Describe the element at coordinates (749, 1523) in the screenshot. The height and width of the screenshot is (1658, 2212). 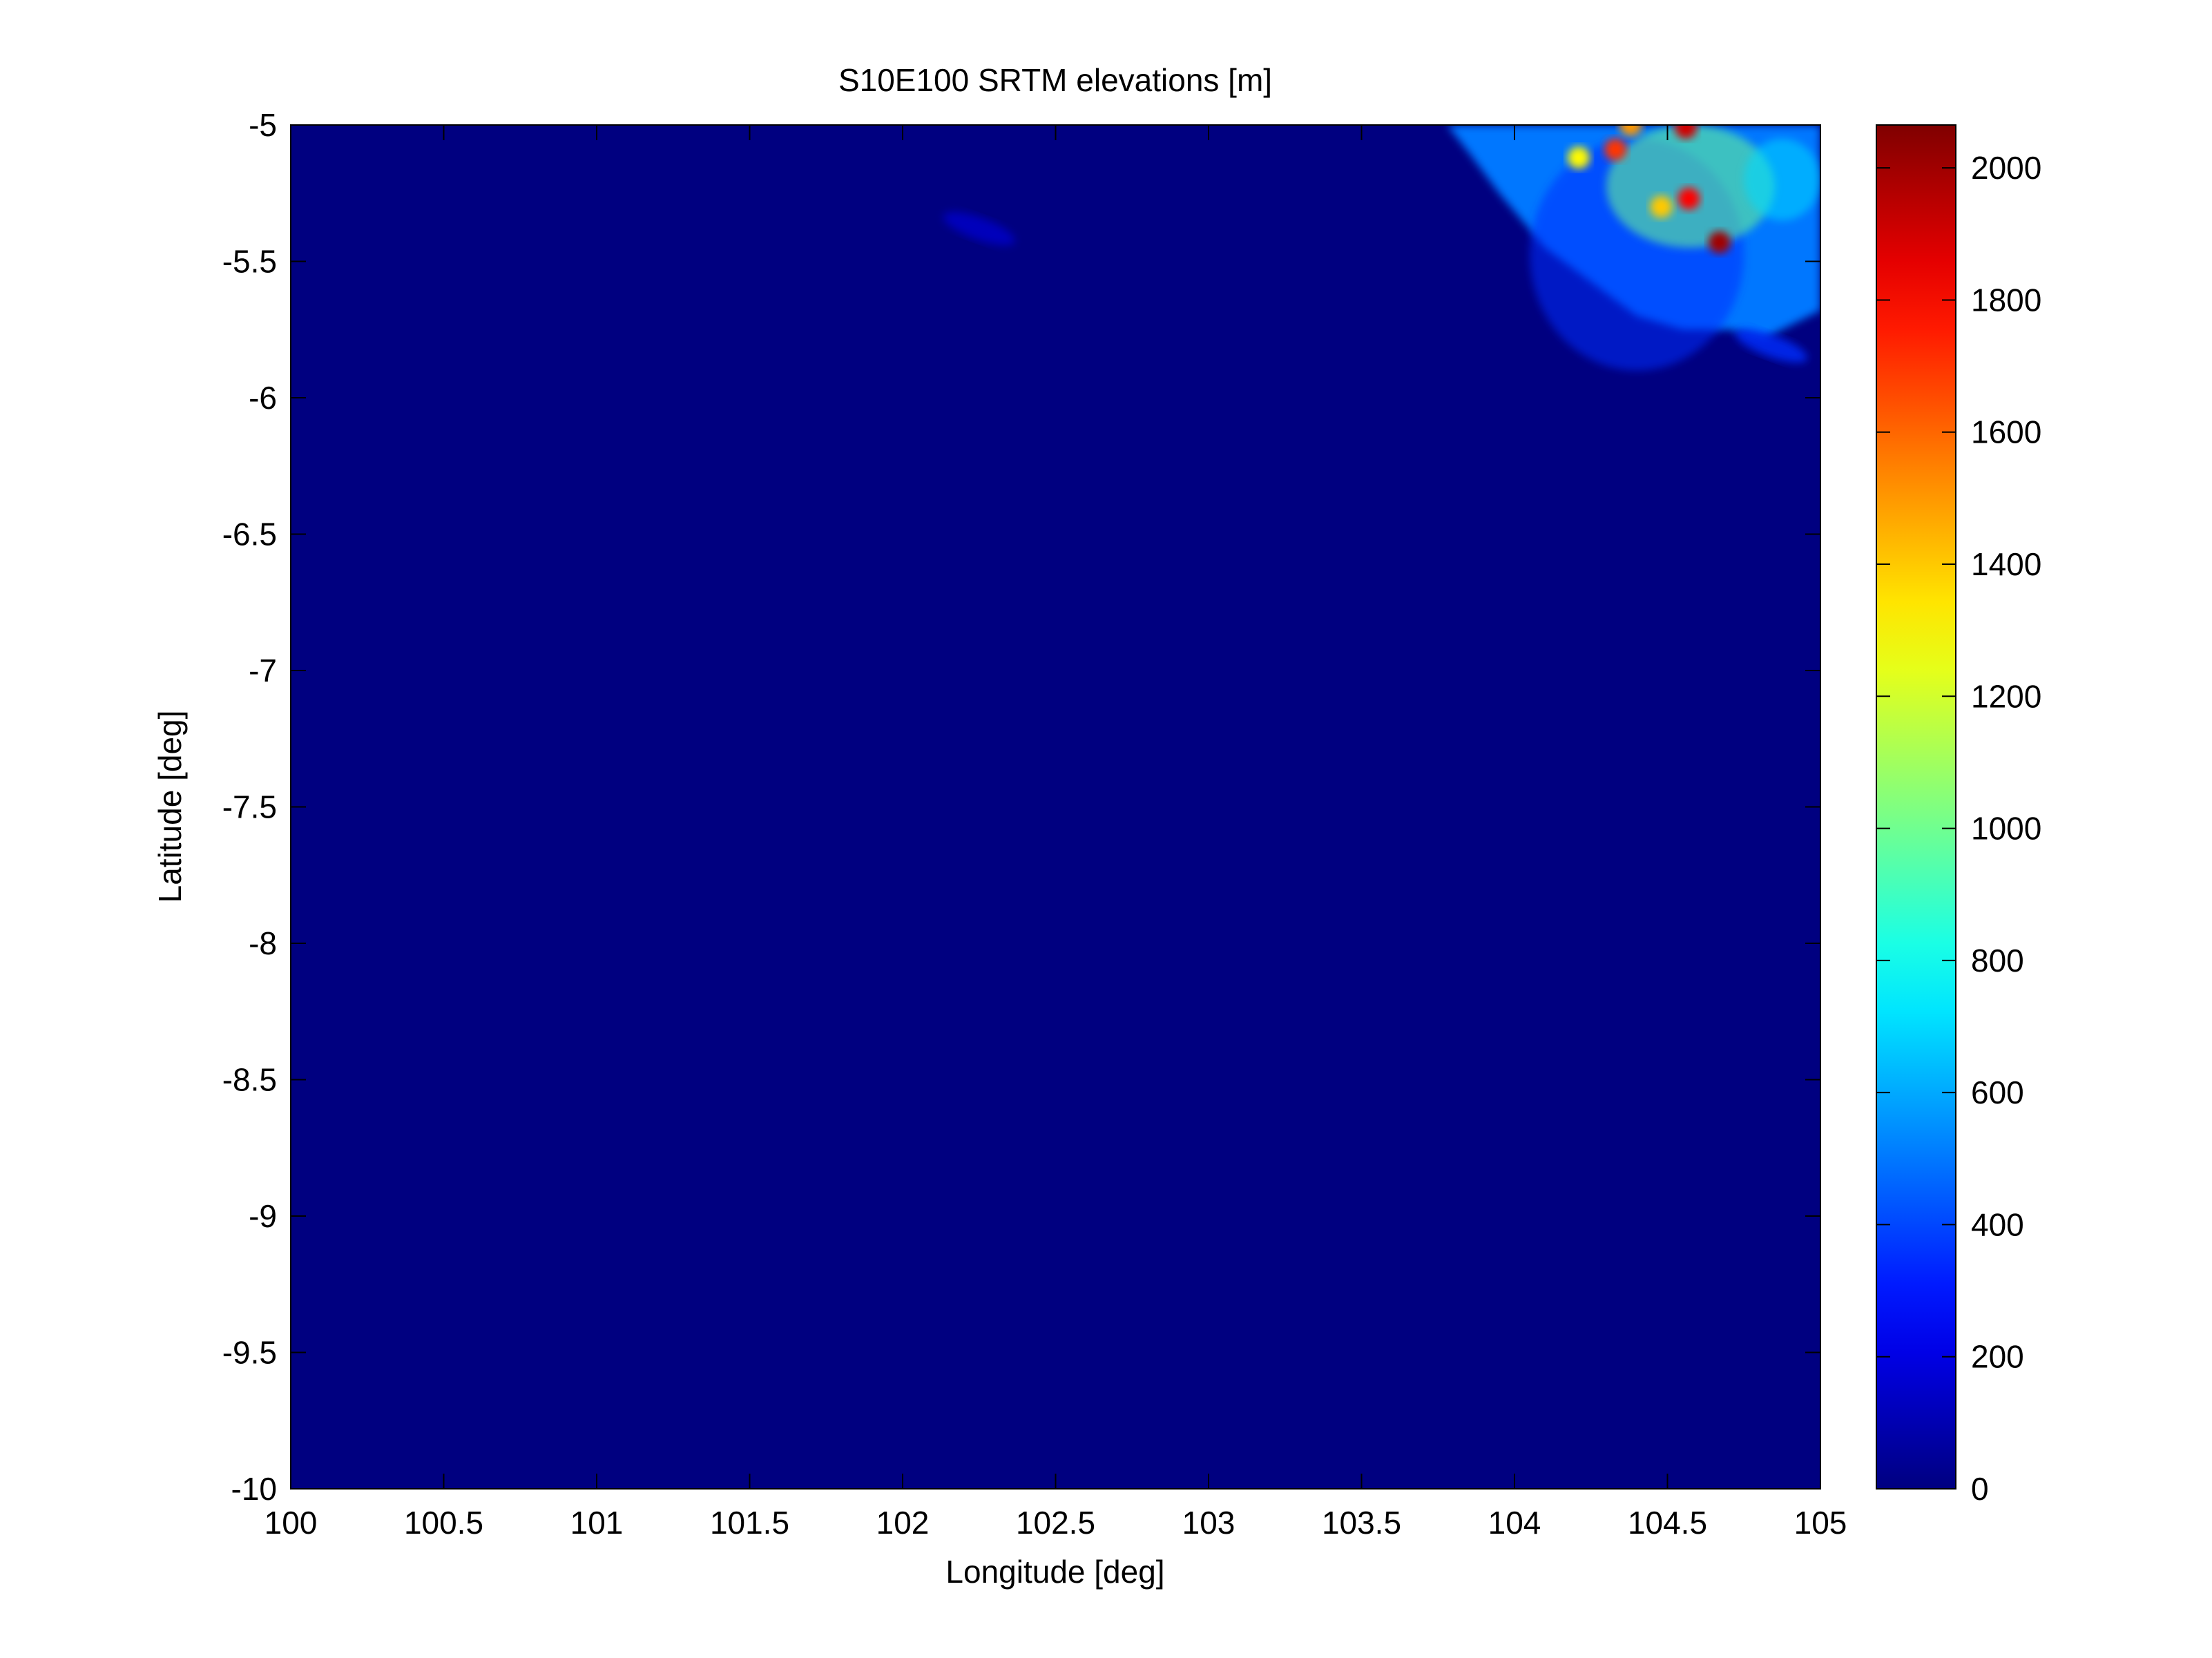
I see `x-tick-label: 101.5` at that location.